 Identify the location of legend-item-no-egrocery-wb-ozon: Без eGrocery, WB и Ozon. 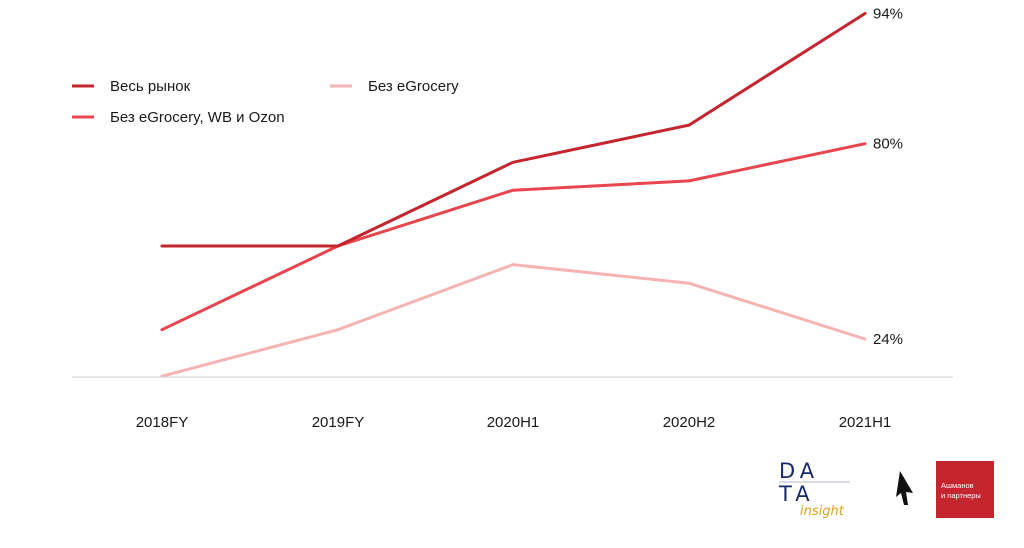
(178, 117).